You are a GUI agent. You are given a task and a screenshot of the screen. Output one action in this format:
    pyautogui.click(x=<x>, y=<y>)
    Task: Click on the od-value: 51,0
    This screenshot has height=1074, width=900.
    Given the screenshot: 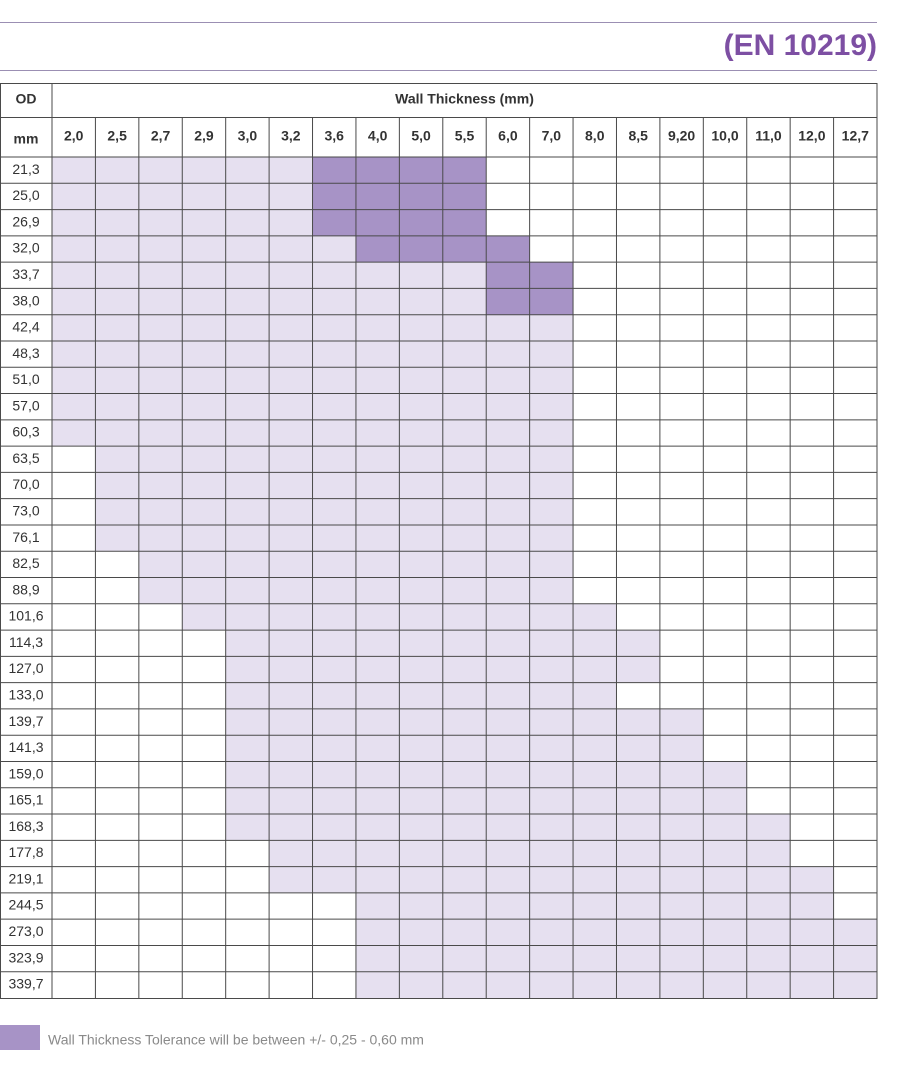 What is the action you would take?
    pyautogui.click(x=25, y=379)
    